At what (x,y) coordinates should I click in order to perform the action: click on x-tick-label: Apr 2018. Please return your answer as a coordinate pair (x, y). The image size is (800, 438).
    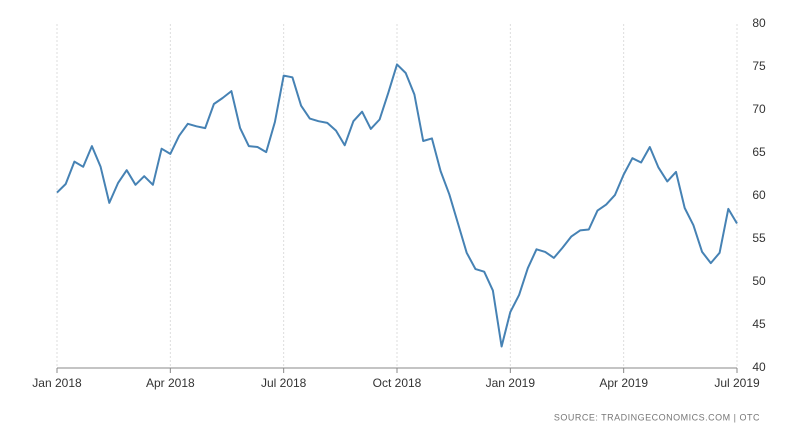
    Looking at the image, I should click on (170, 383).